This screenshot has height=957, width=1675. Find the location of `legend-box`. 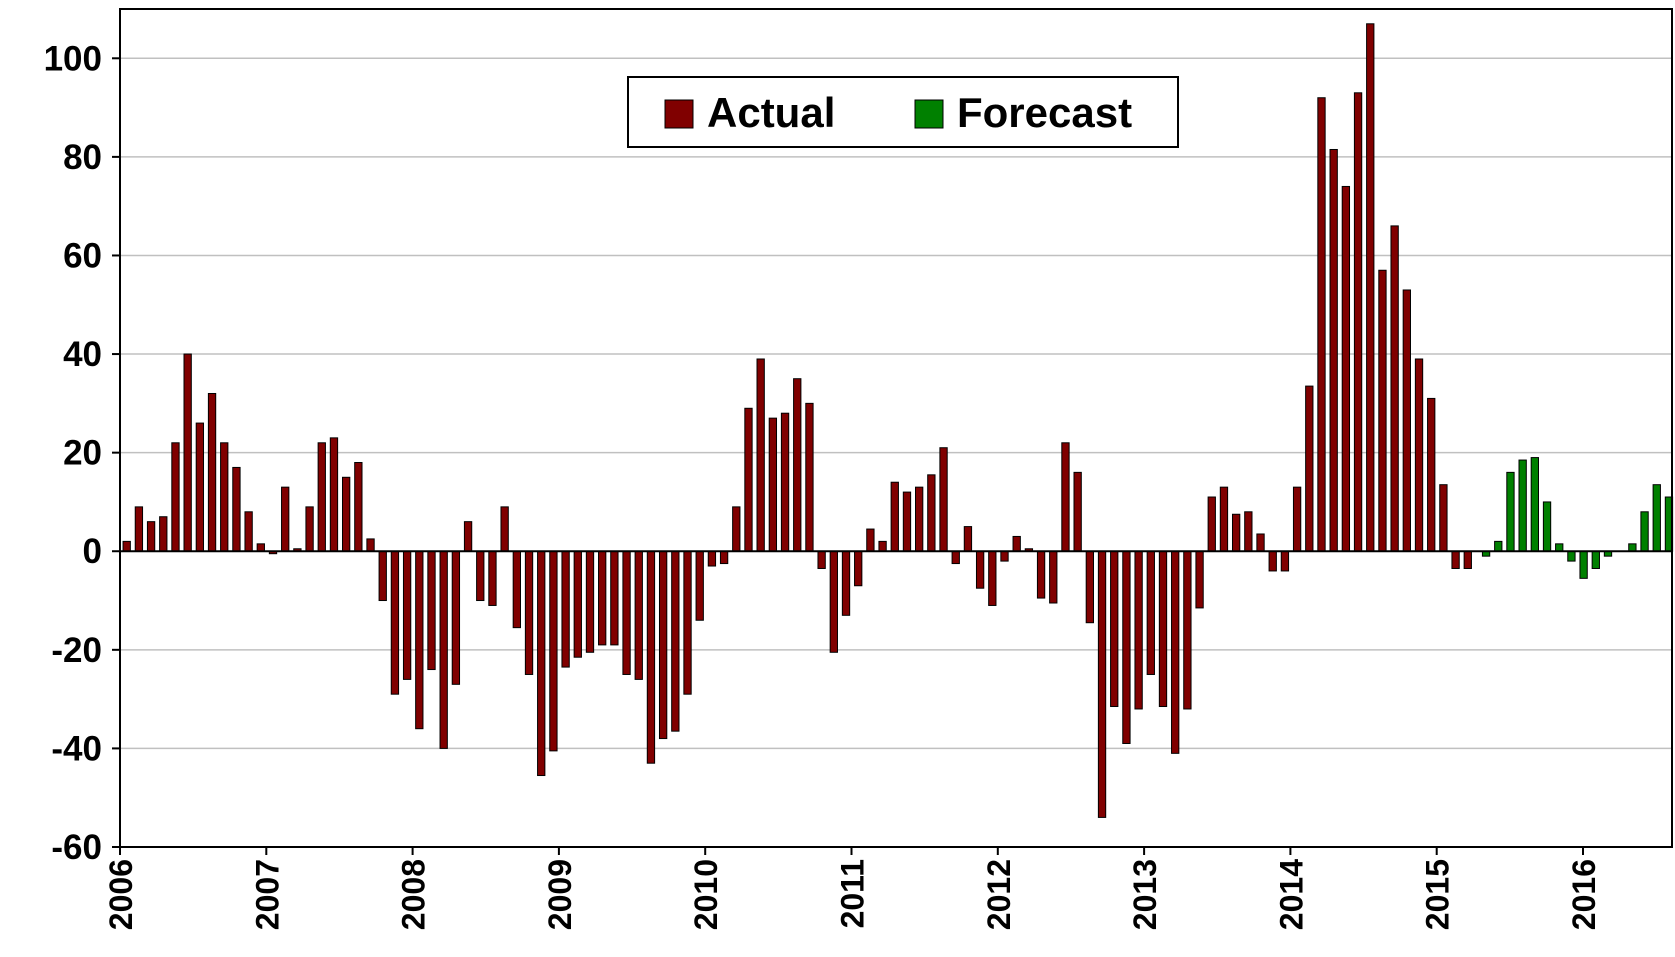

legend-box is located at coordinates (903, 112).